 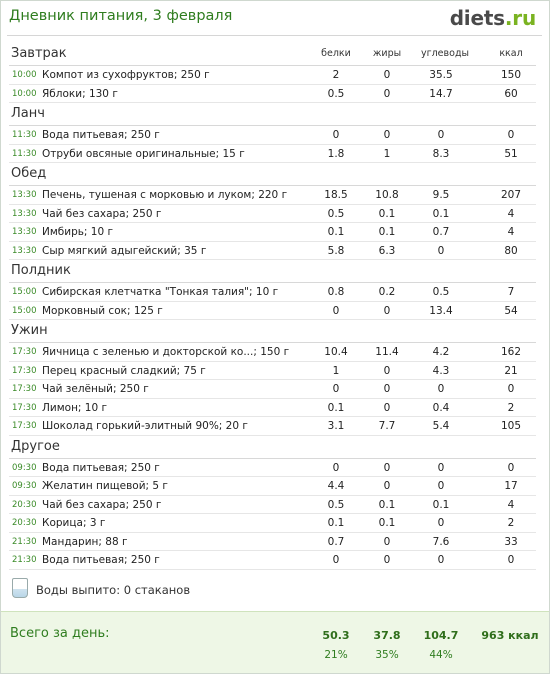 What do you see at coordinates (272, 311) in the screenshot?
I see `food-row: 15:00 Морковный сок; 125 г 0 0 13.4 54` at bounding box center [272, 311].